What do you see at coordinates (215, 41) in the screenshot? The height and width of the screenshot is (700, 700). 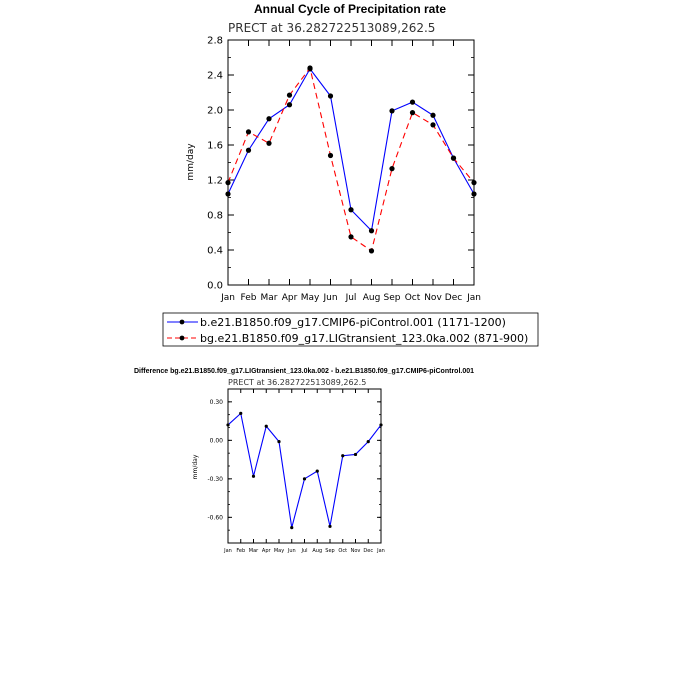 I see `y-tick-label: 2.8` at bounding box center [215, 41].